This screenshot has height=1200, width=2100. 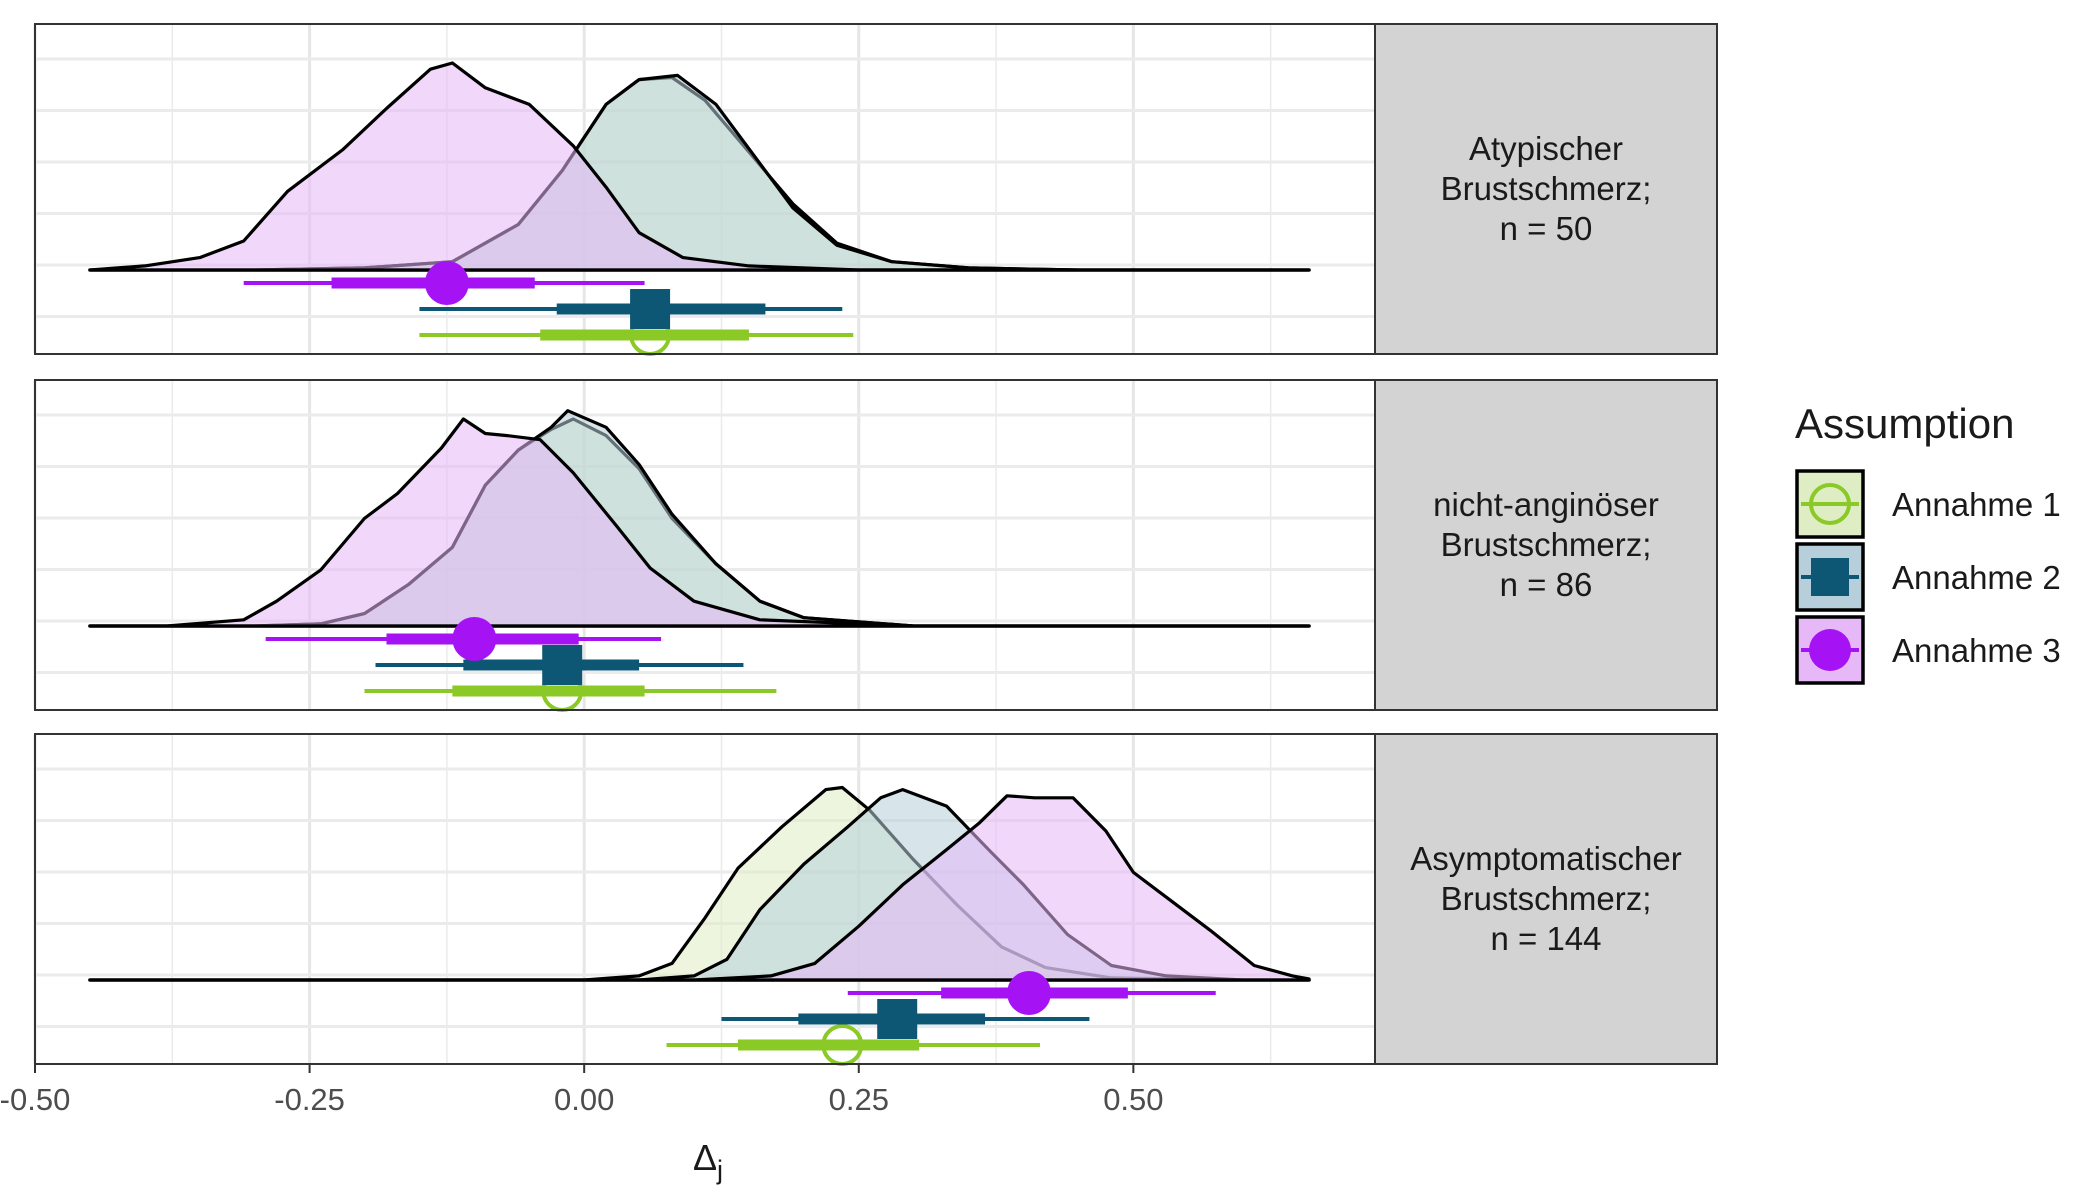 What do you see at coordinates (1830, 577) in the screenshot?
I see `legend-key-square` at bounding box center [1830, 577].